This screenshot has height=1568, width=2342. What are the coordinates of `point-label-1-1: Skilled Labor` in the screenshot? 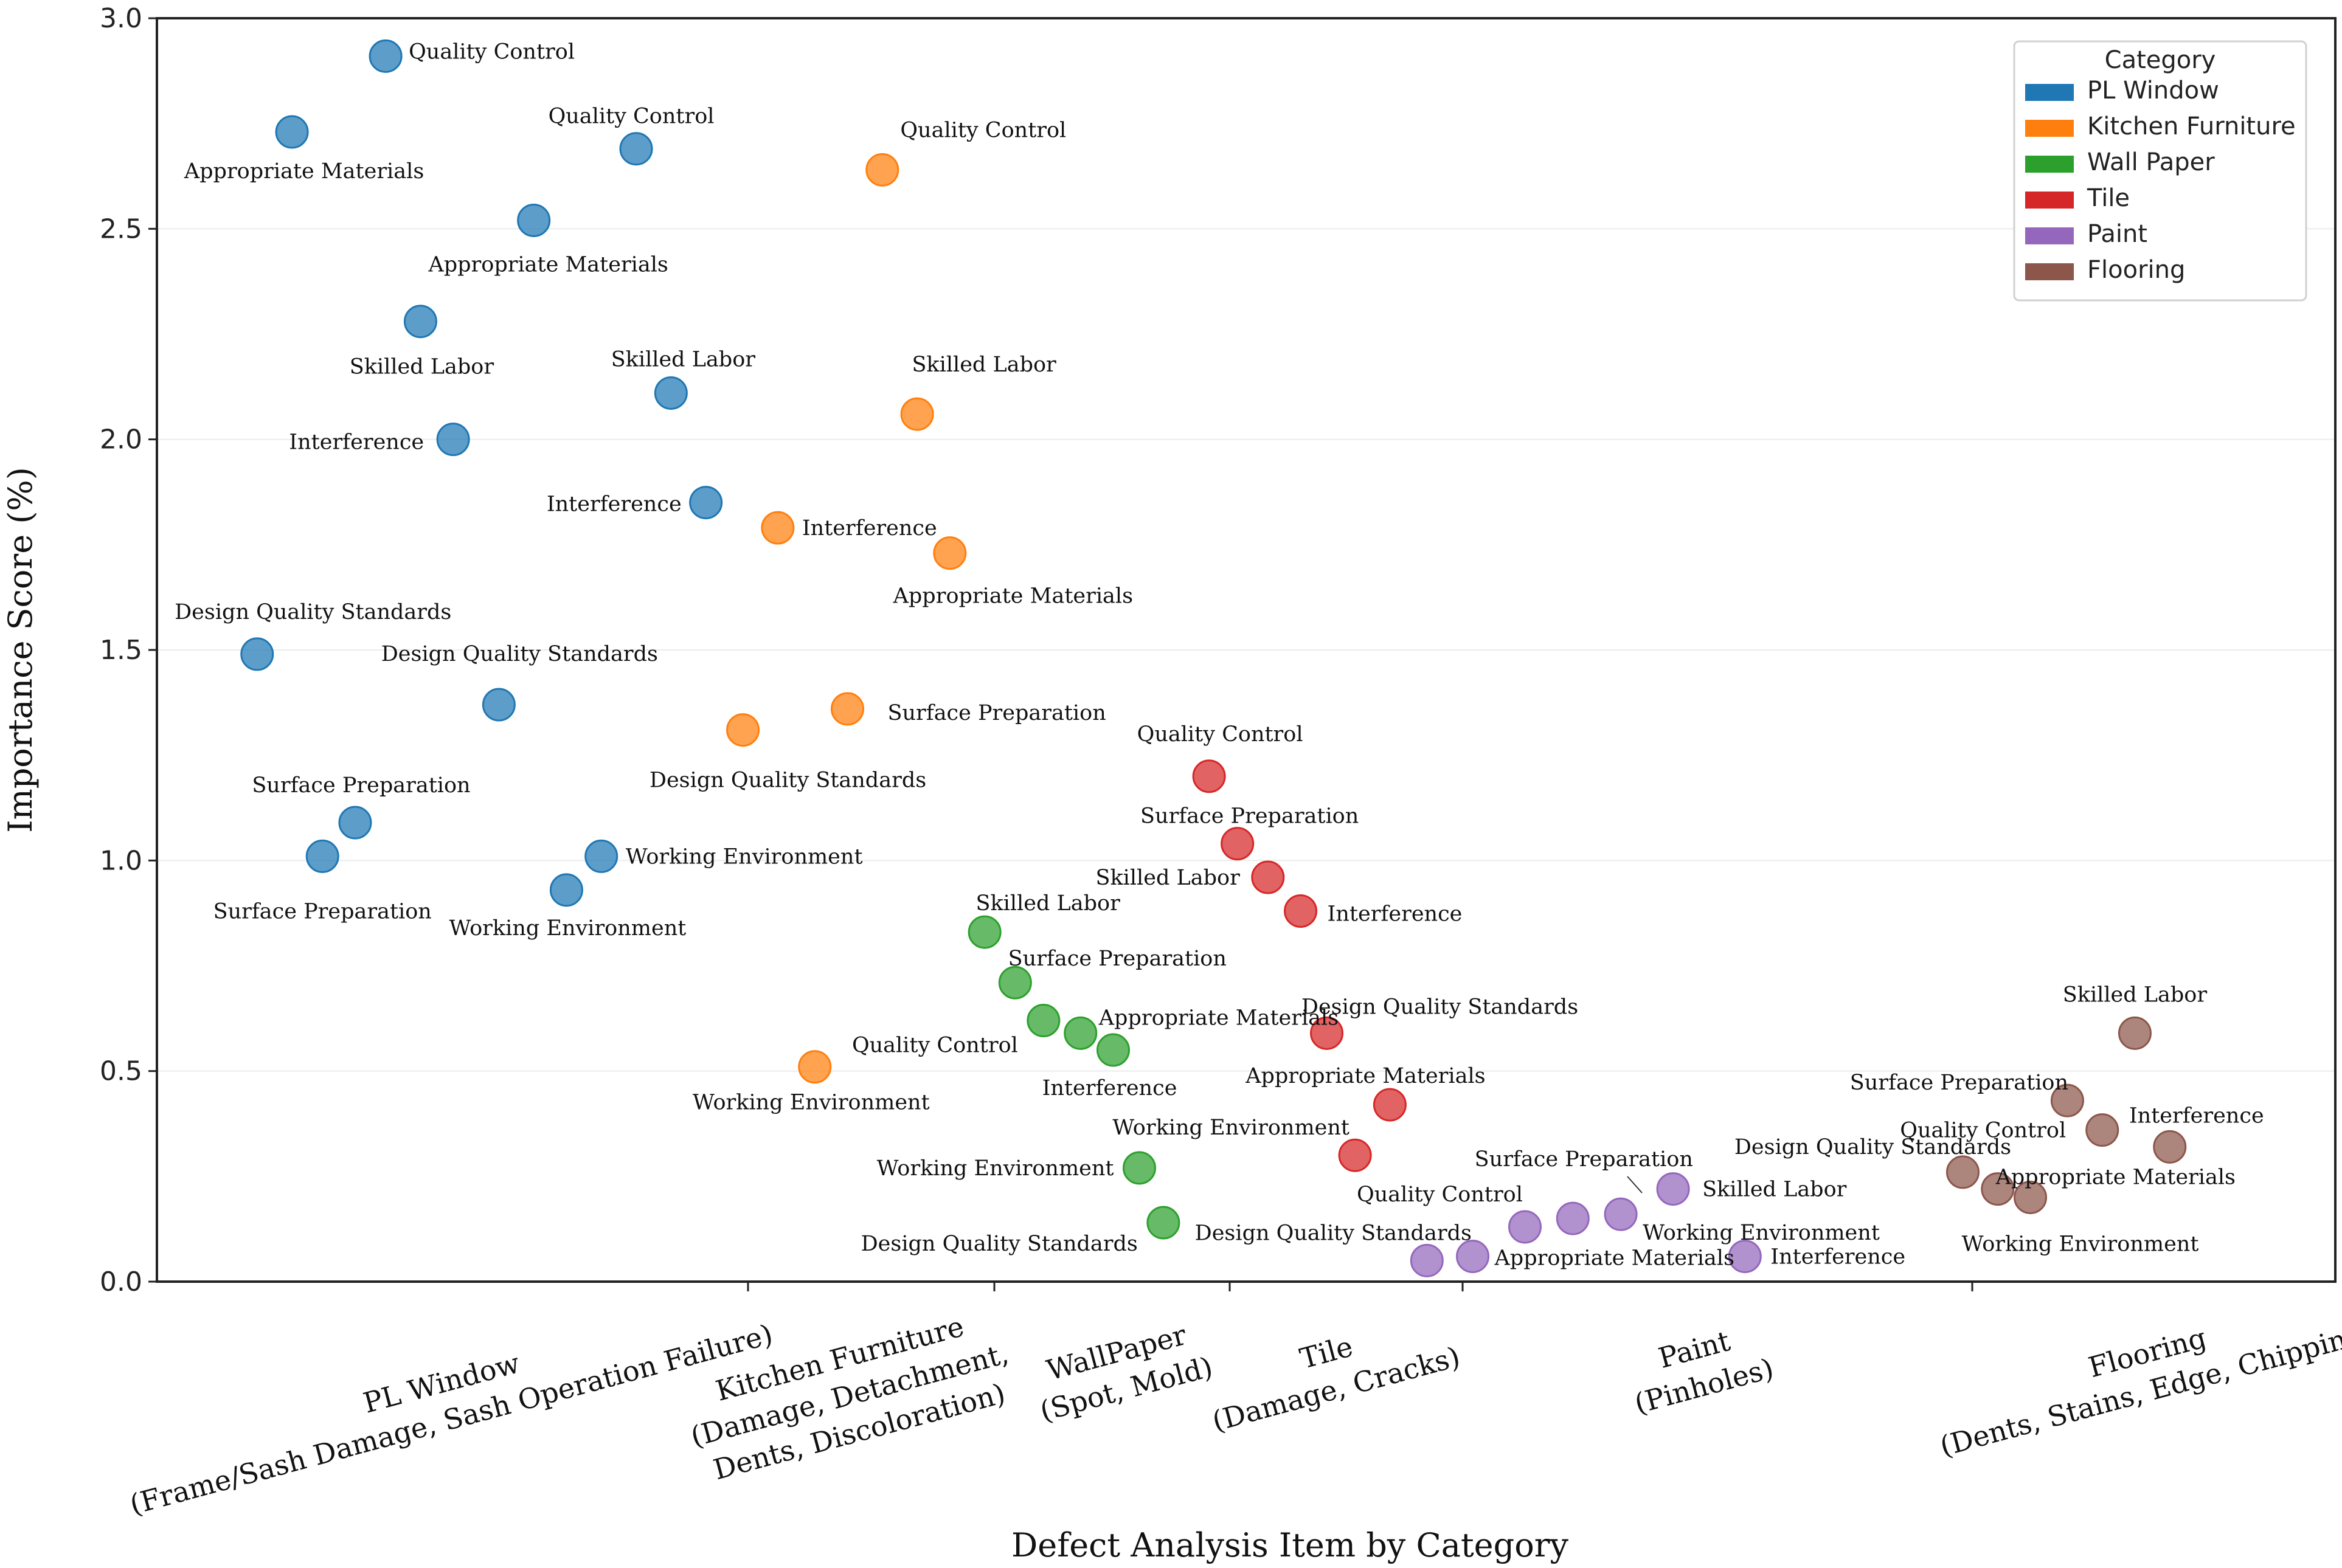 It's located at (984, 365).